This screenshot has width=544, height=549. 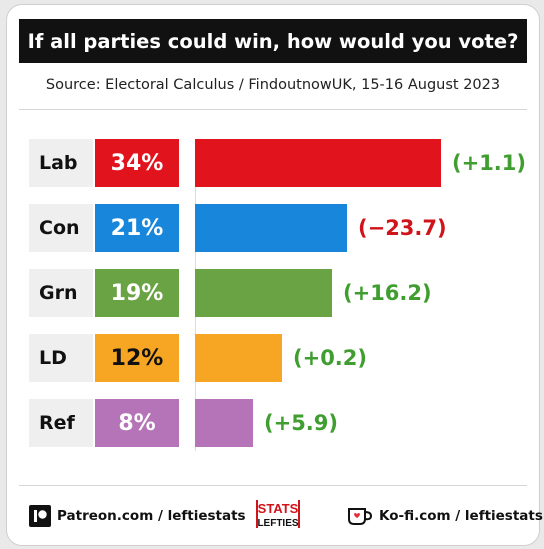 I want to click on change-label: (+1.1), so click(x=489, y=163).